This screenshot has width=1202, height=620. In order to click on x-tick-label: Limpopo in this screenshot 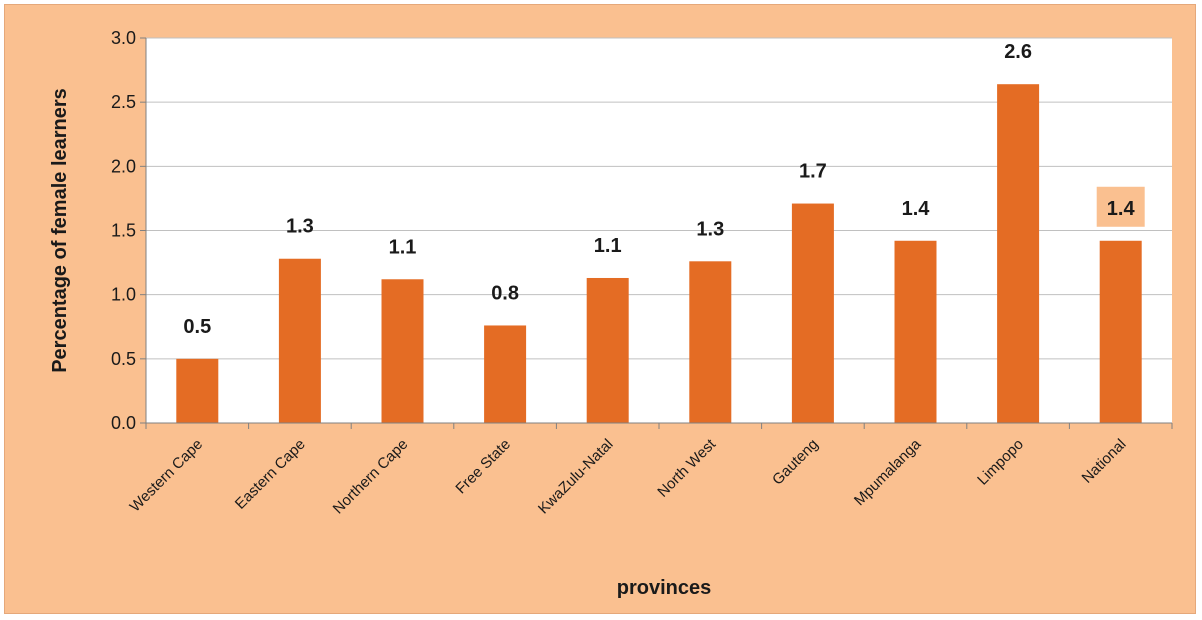, I will do `click(1000, 462)`.